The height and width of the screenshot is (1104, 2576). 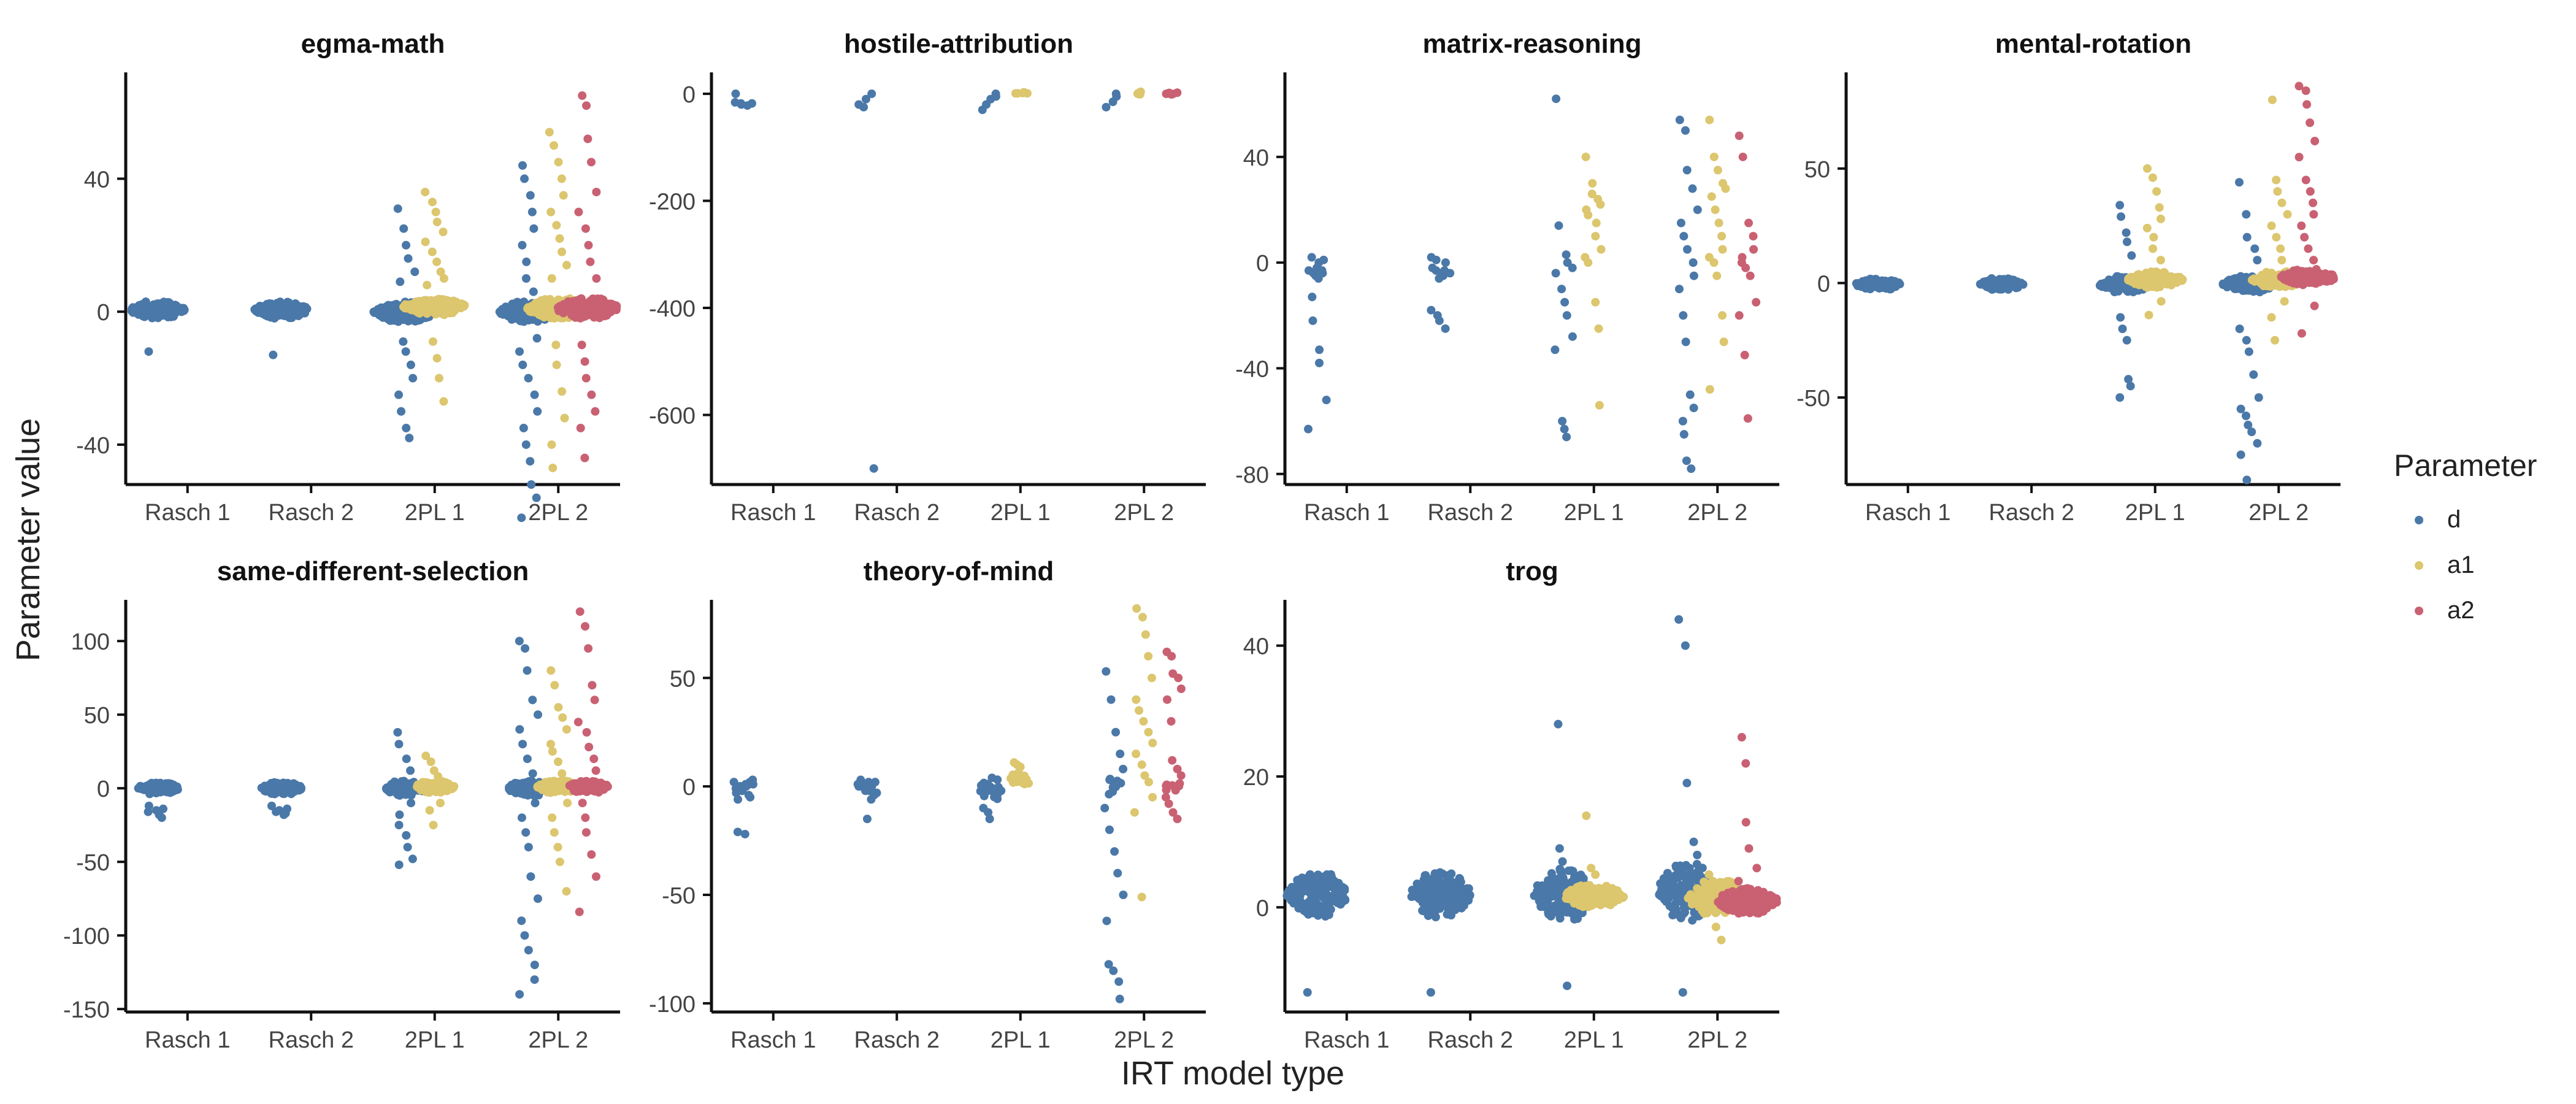 I want to click on legend-label-a1: a1, so click(x=2461, y=564).